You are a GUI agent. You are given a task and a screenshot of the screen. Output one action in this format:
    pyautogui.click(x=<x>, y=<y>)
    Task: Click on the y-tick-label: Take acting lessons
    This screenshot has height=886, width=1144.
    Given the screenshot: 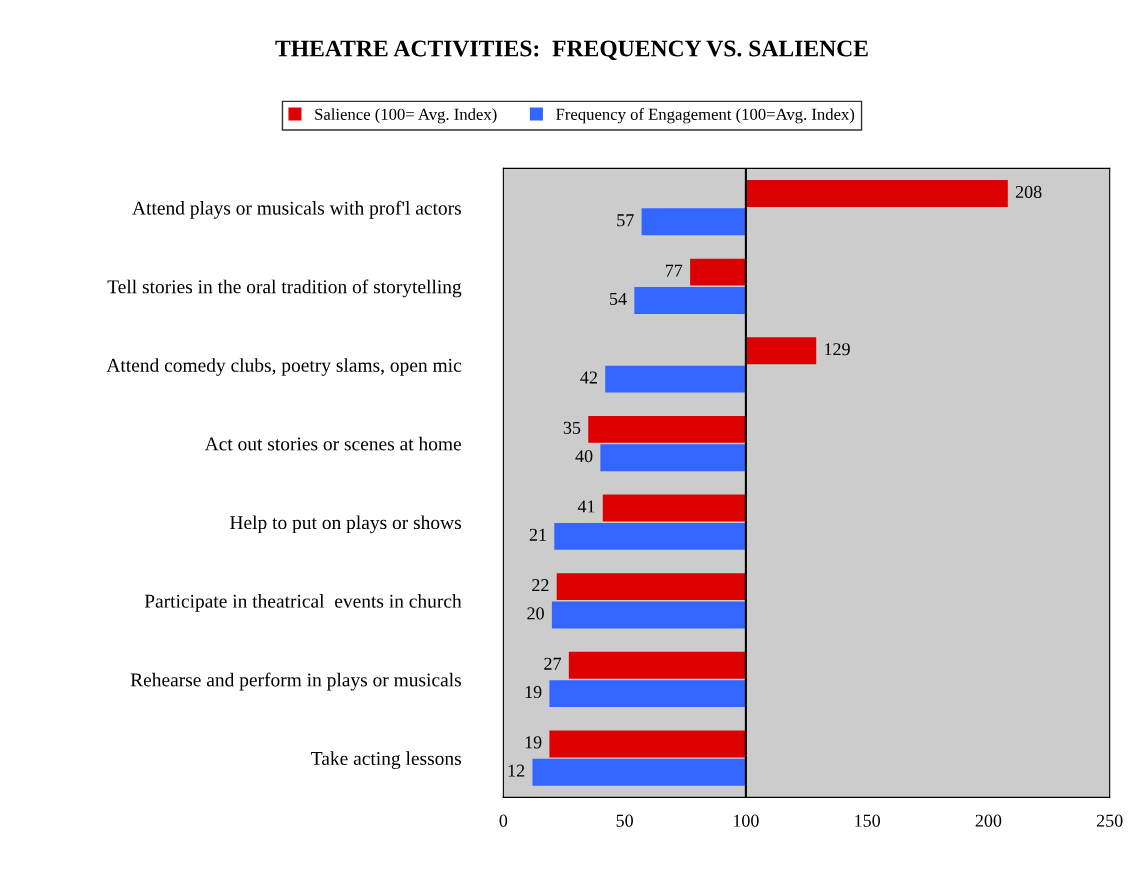 What is the action you would take?
    pyautogui.click(x=386, y=760)
    